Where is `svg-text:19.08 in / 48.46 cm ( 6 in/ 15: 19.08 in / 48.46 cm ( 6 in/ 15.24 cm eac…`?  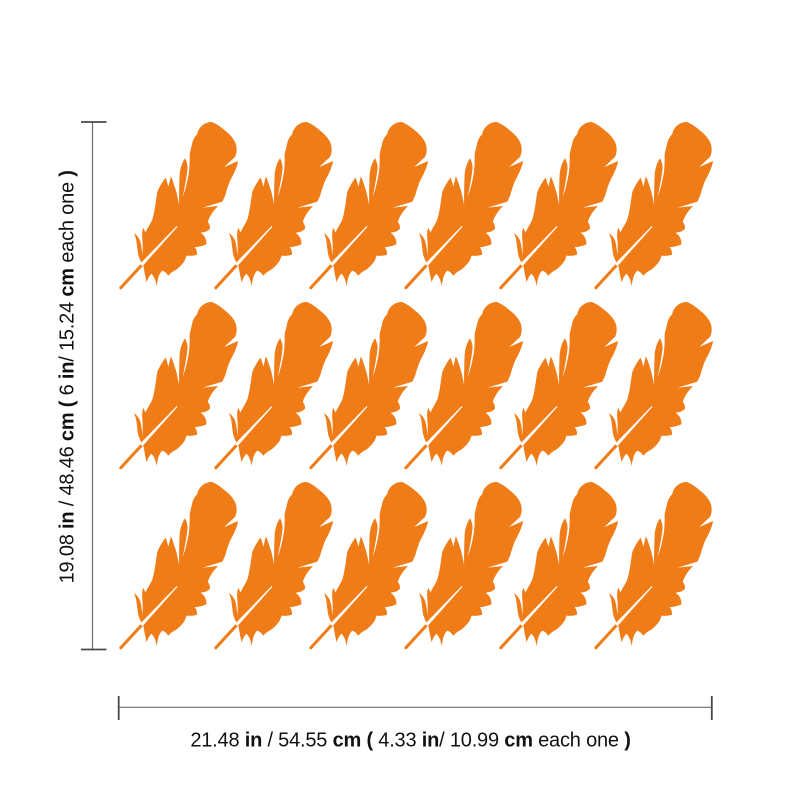 svg-text:19.08 in / 48.46 cm ( 6 in/ 15: 19.08 in / 48.46 cm ( 6 in/ 15.24 cm eac… is located at coordinates (68, 376).